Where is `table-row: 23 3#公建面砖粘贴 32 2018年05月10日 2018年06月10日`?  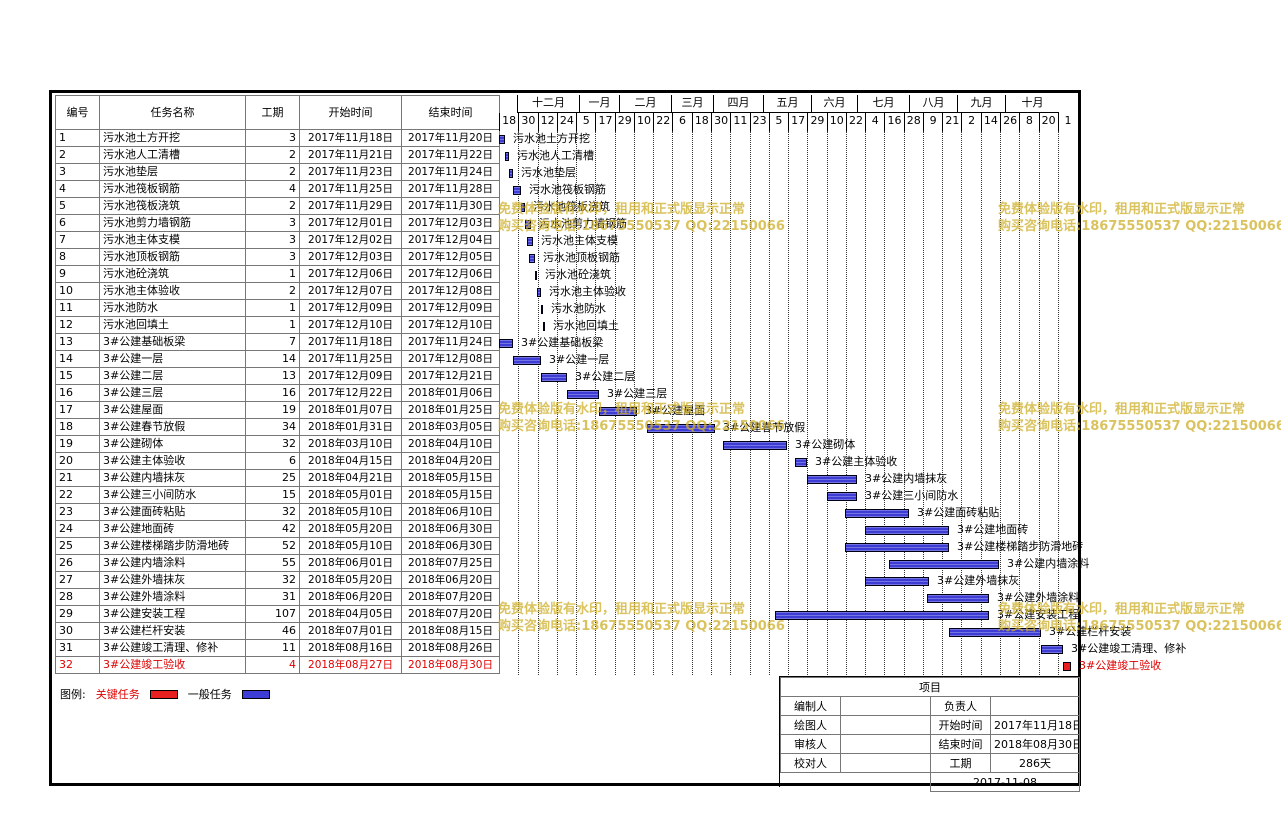 table-row: 23 3#公建面砖粘贴 32 2018年05月10日 2018年06月10日 is located at coordinates (277, 512).